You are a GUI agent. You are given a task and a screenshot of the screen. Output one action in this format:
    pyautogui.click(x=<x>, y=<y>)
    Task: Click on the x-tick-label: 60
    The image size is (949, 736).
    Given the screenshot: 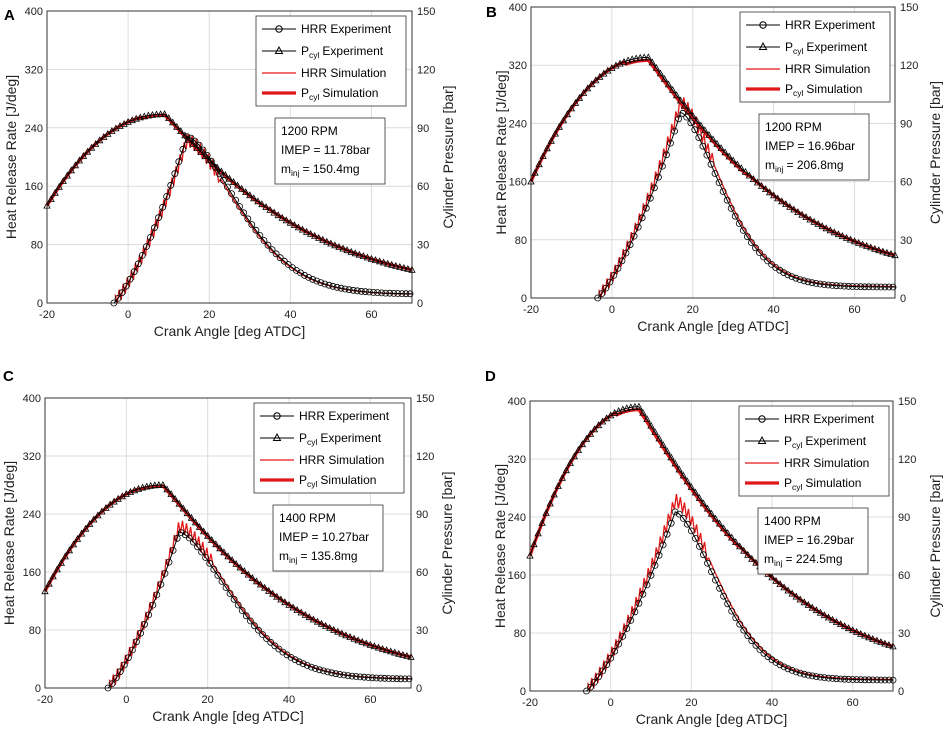 What is the action you would take?
    pyautogui.click(x=854, y=310)
    